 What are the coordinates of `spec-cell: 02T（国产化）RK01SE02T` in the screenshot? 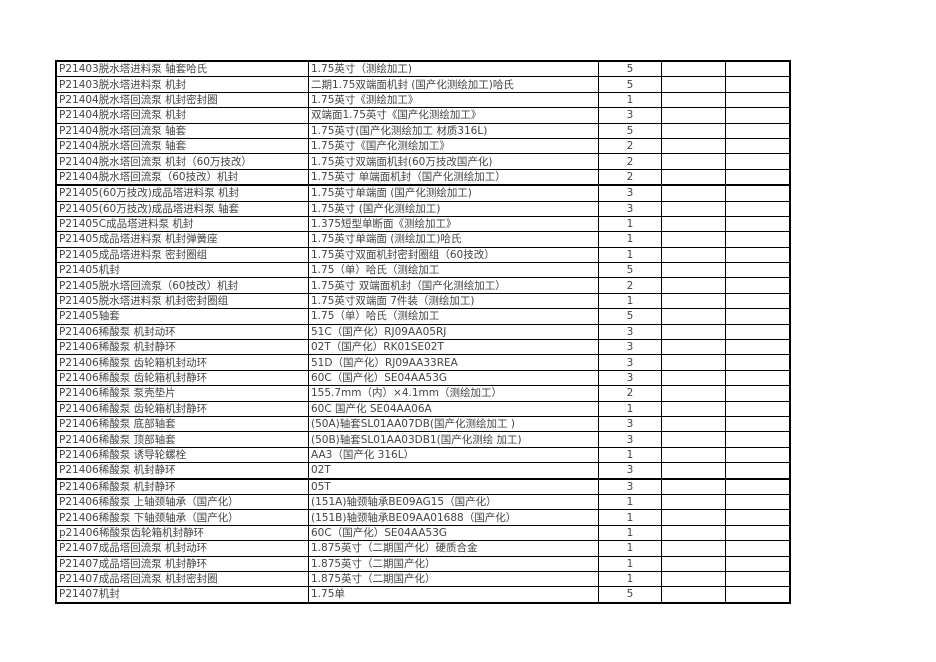 It's located at (453, 347).